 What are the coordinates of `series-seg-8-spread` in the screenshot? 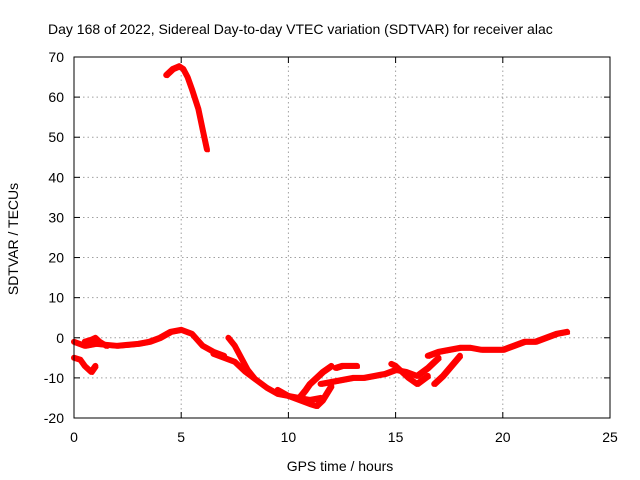 It's located at (317, 383).